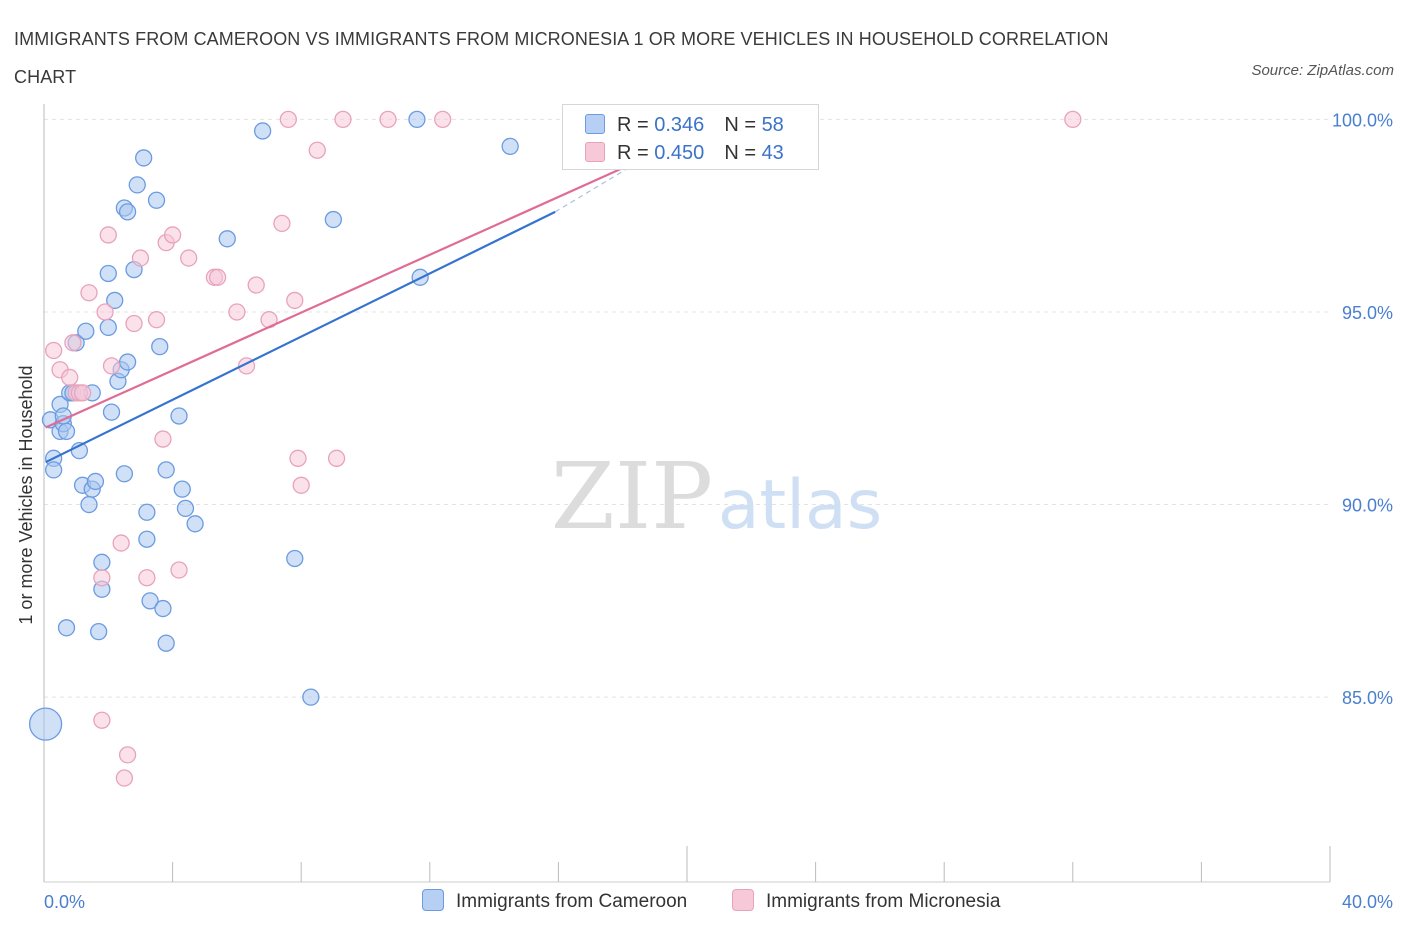 The height and width of the screenshot is (930, 1406). I want to click on series-swatch-micronesia, so click(743, 900).